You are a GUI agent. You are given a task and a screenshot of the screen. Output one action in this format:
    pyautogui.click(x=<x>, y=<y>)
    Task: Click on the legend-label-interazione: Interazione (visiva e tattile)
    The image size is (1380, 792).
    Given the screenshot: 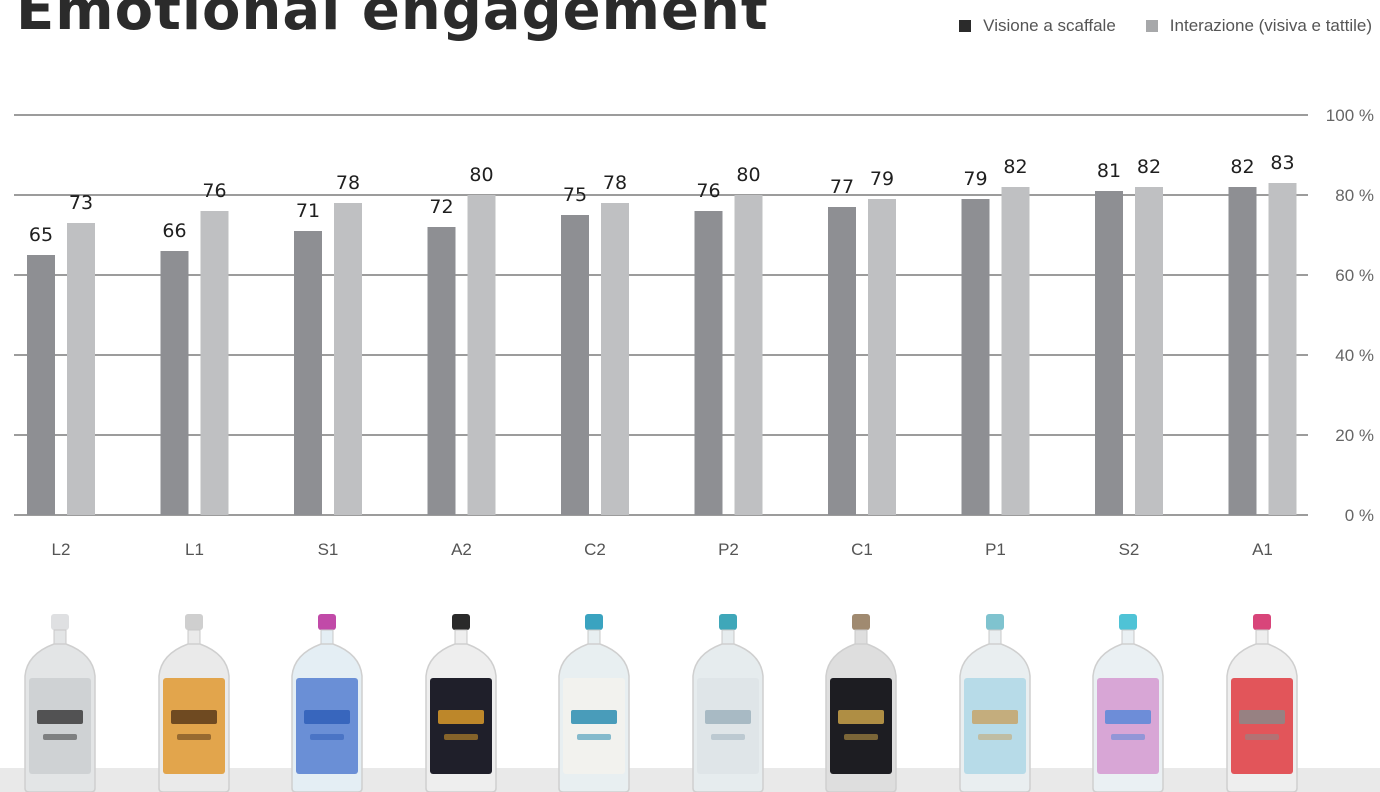 What is the action you would take?
    pyautogui.click(x=1270, y=25)
    